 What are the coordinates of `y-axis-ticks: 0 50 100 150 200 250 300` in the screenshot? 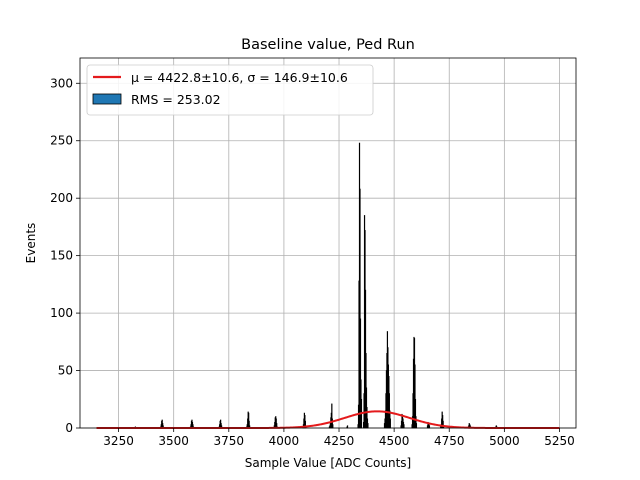 It's located at (65, 255).